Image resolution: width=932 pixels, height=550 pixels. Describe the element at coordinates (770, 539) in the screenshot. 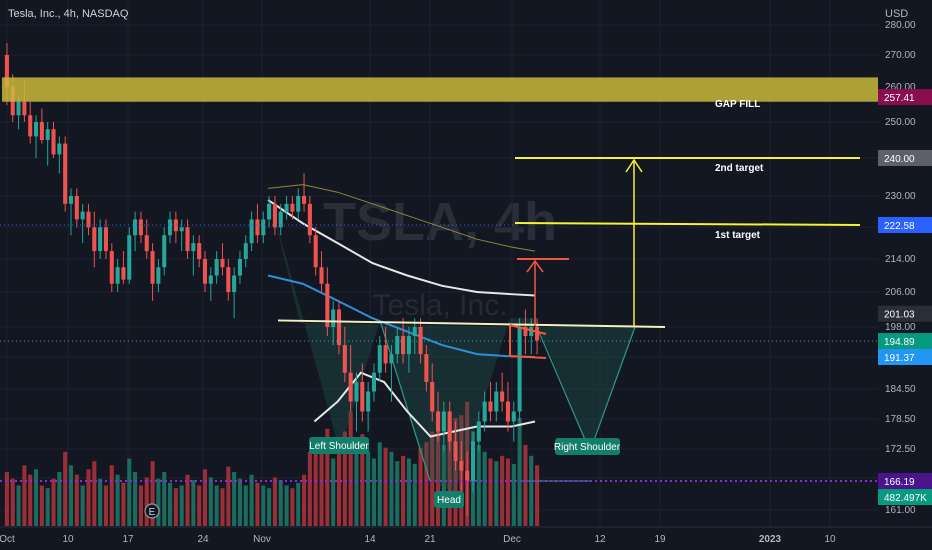

I see `time-tick-label: 2023` at that location.